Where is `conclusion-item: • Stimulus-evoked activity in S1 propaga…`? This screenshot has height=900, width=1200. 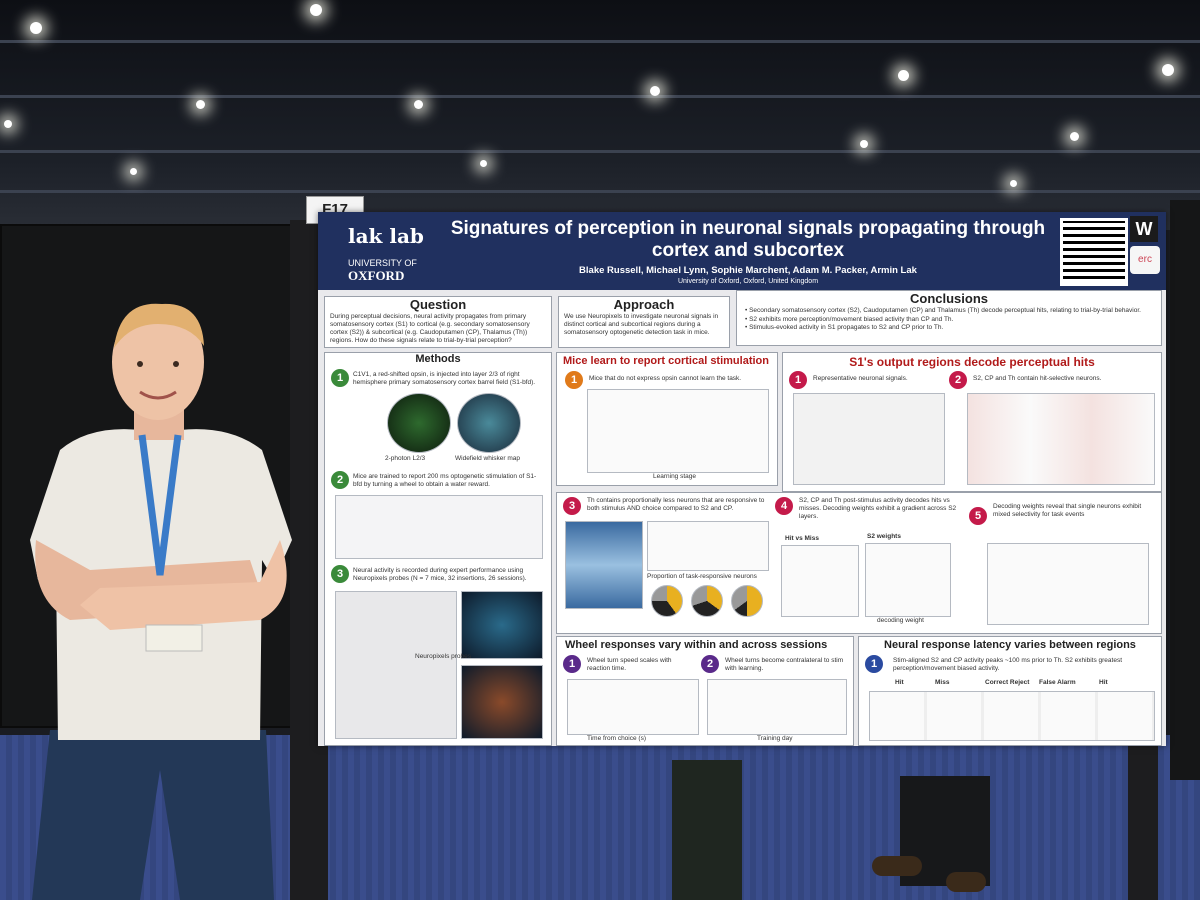 conclusion-item: • Stimulus-evoked activity in S1 propaga… is located at coordinates (844, 327).